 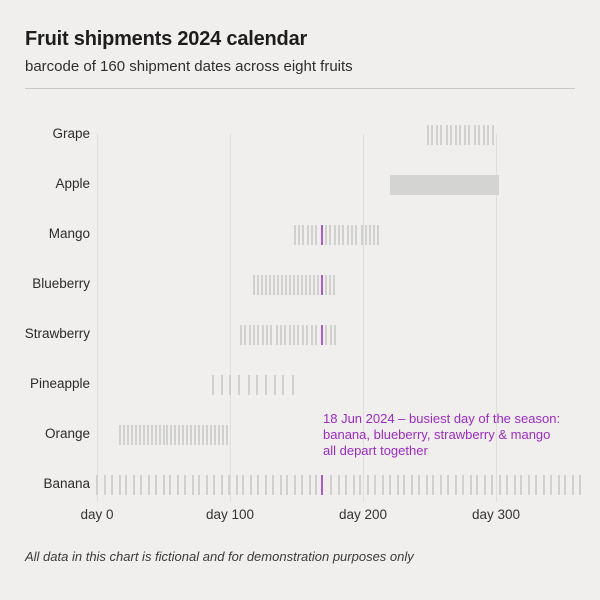 I want to click on category-label-pineapple: Pineapple, so click(x=59, y=383).